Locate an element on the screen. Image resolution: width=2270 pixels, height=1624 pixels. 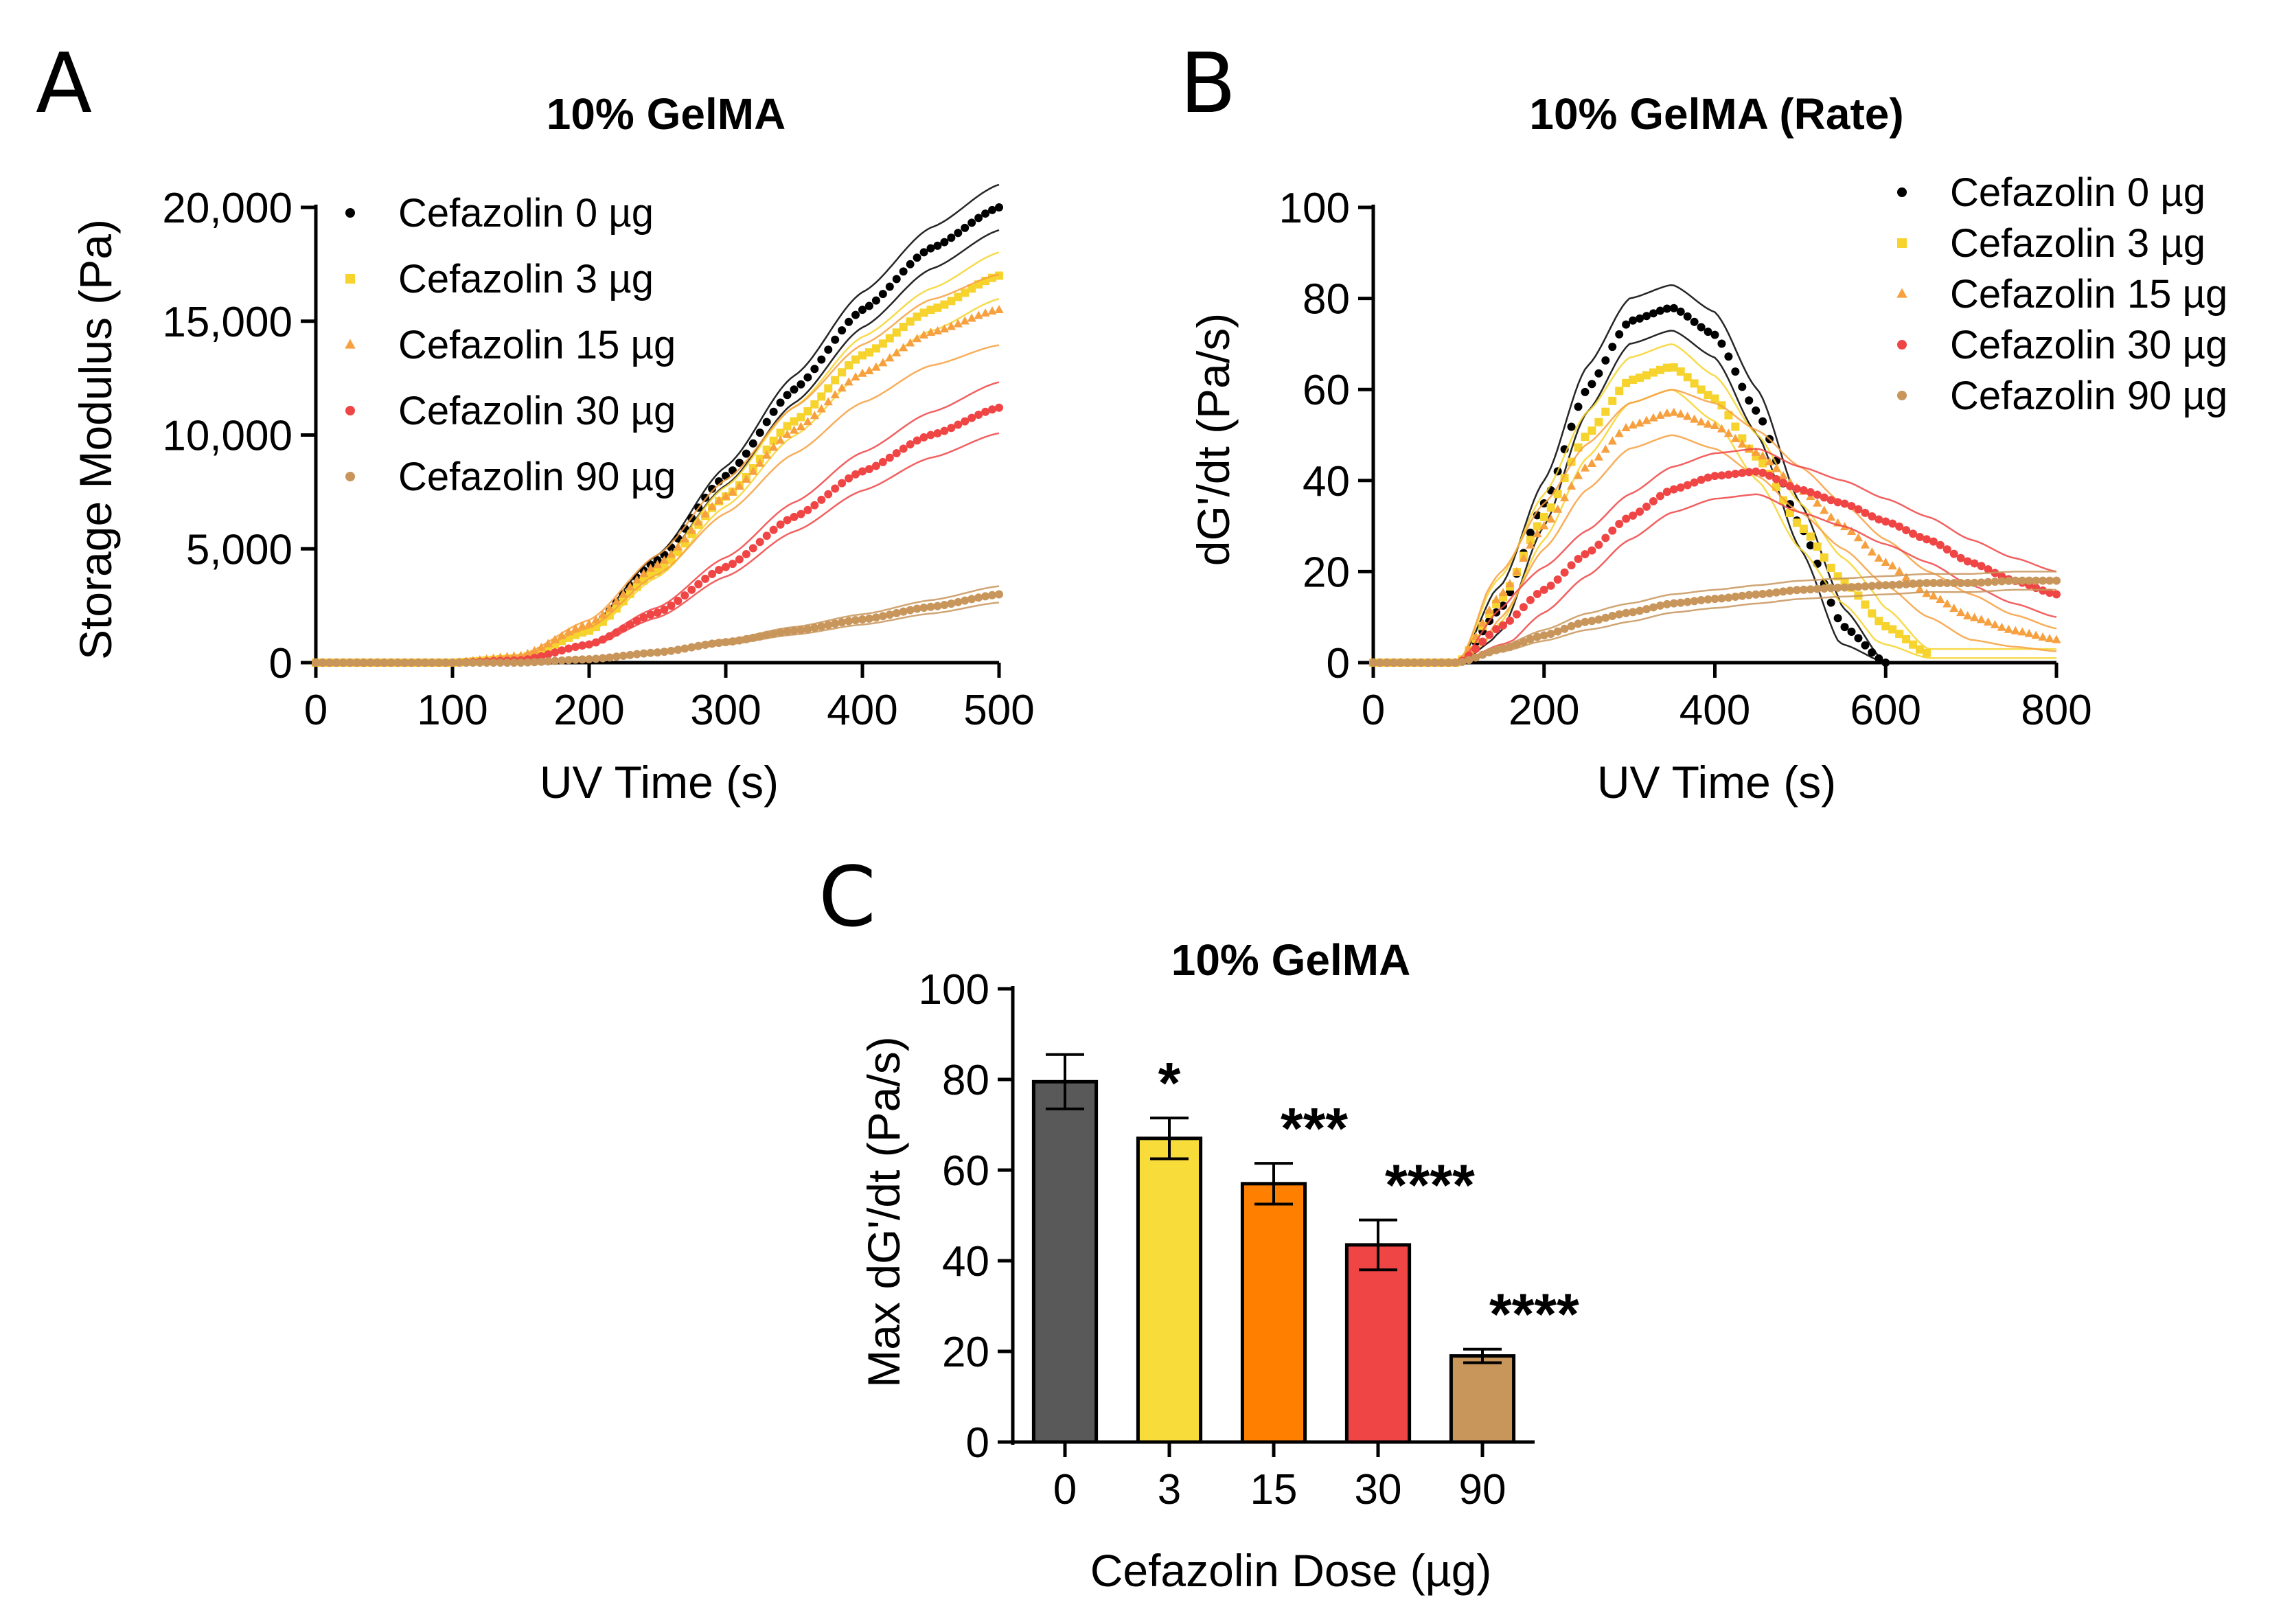
error-band-lower is located at coordinates (1714, 497).